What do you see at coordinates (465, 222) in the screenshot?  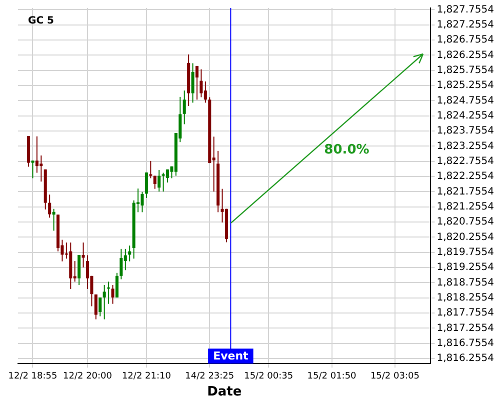 I see `y-tick-label: 1,820.7554` at bounding box center [465, 222].